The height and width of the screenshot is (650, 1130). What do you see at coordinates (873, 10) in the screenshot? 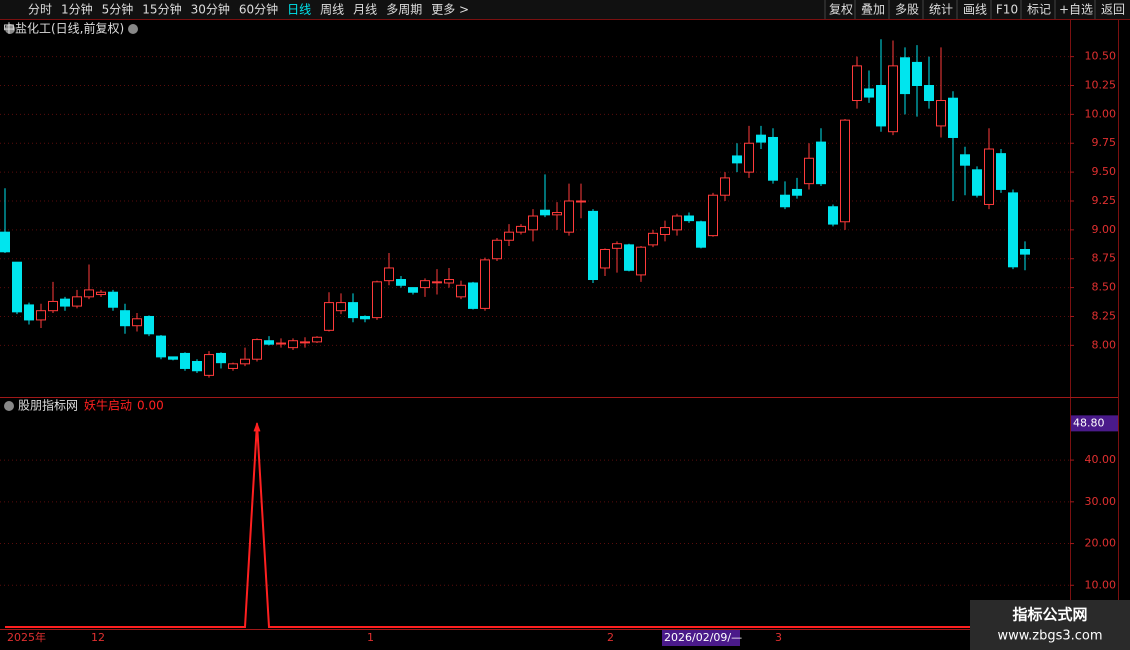
I see `toolbar-item: 叠加` at bounding box center [873, 10].